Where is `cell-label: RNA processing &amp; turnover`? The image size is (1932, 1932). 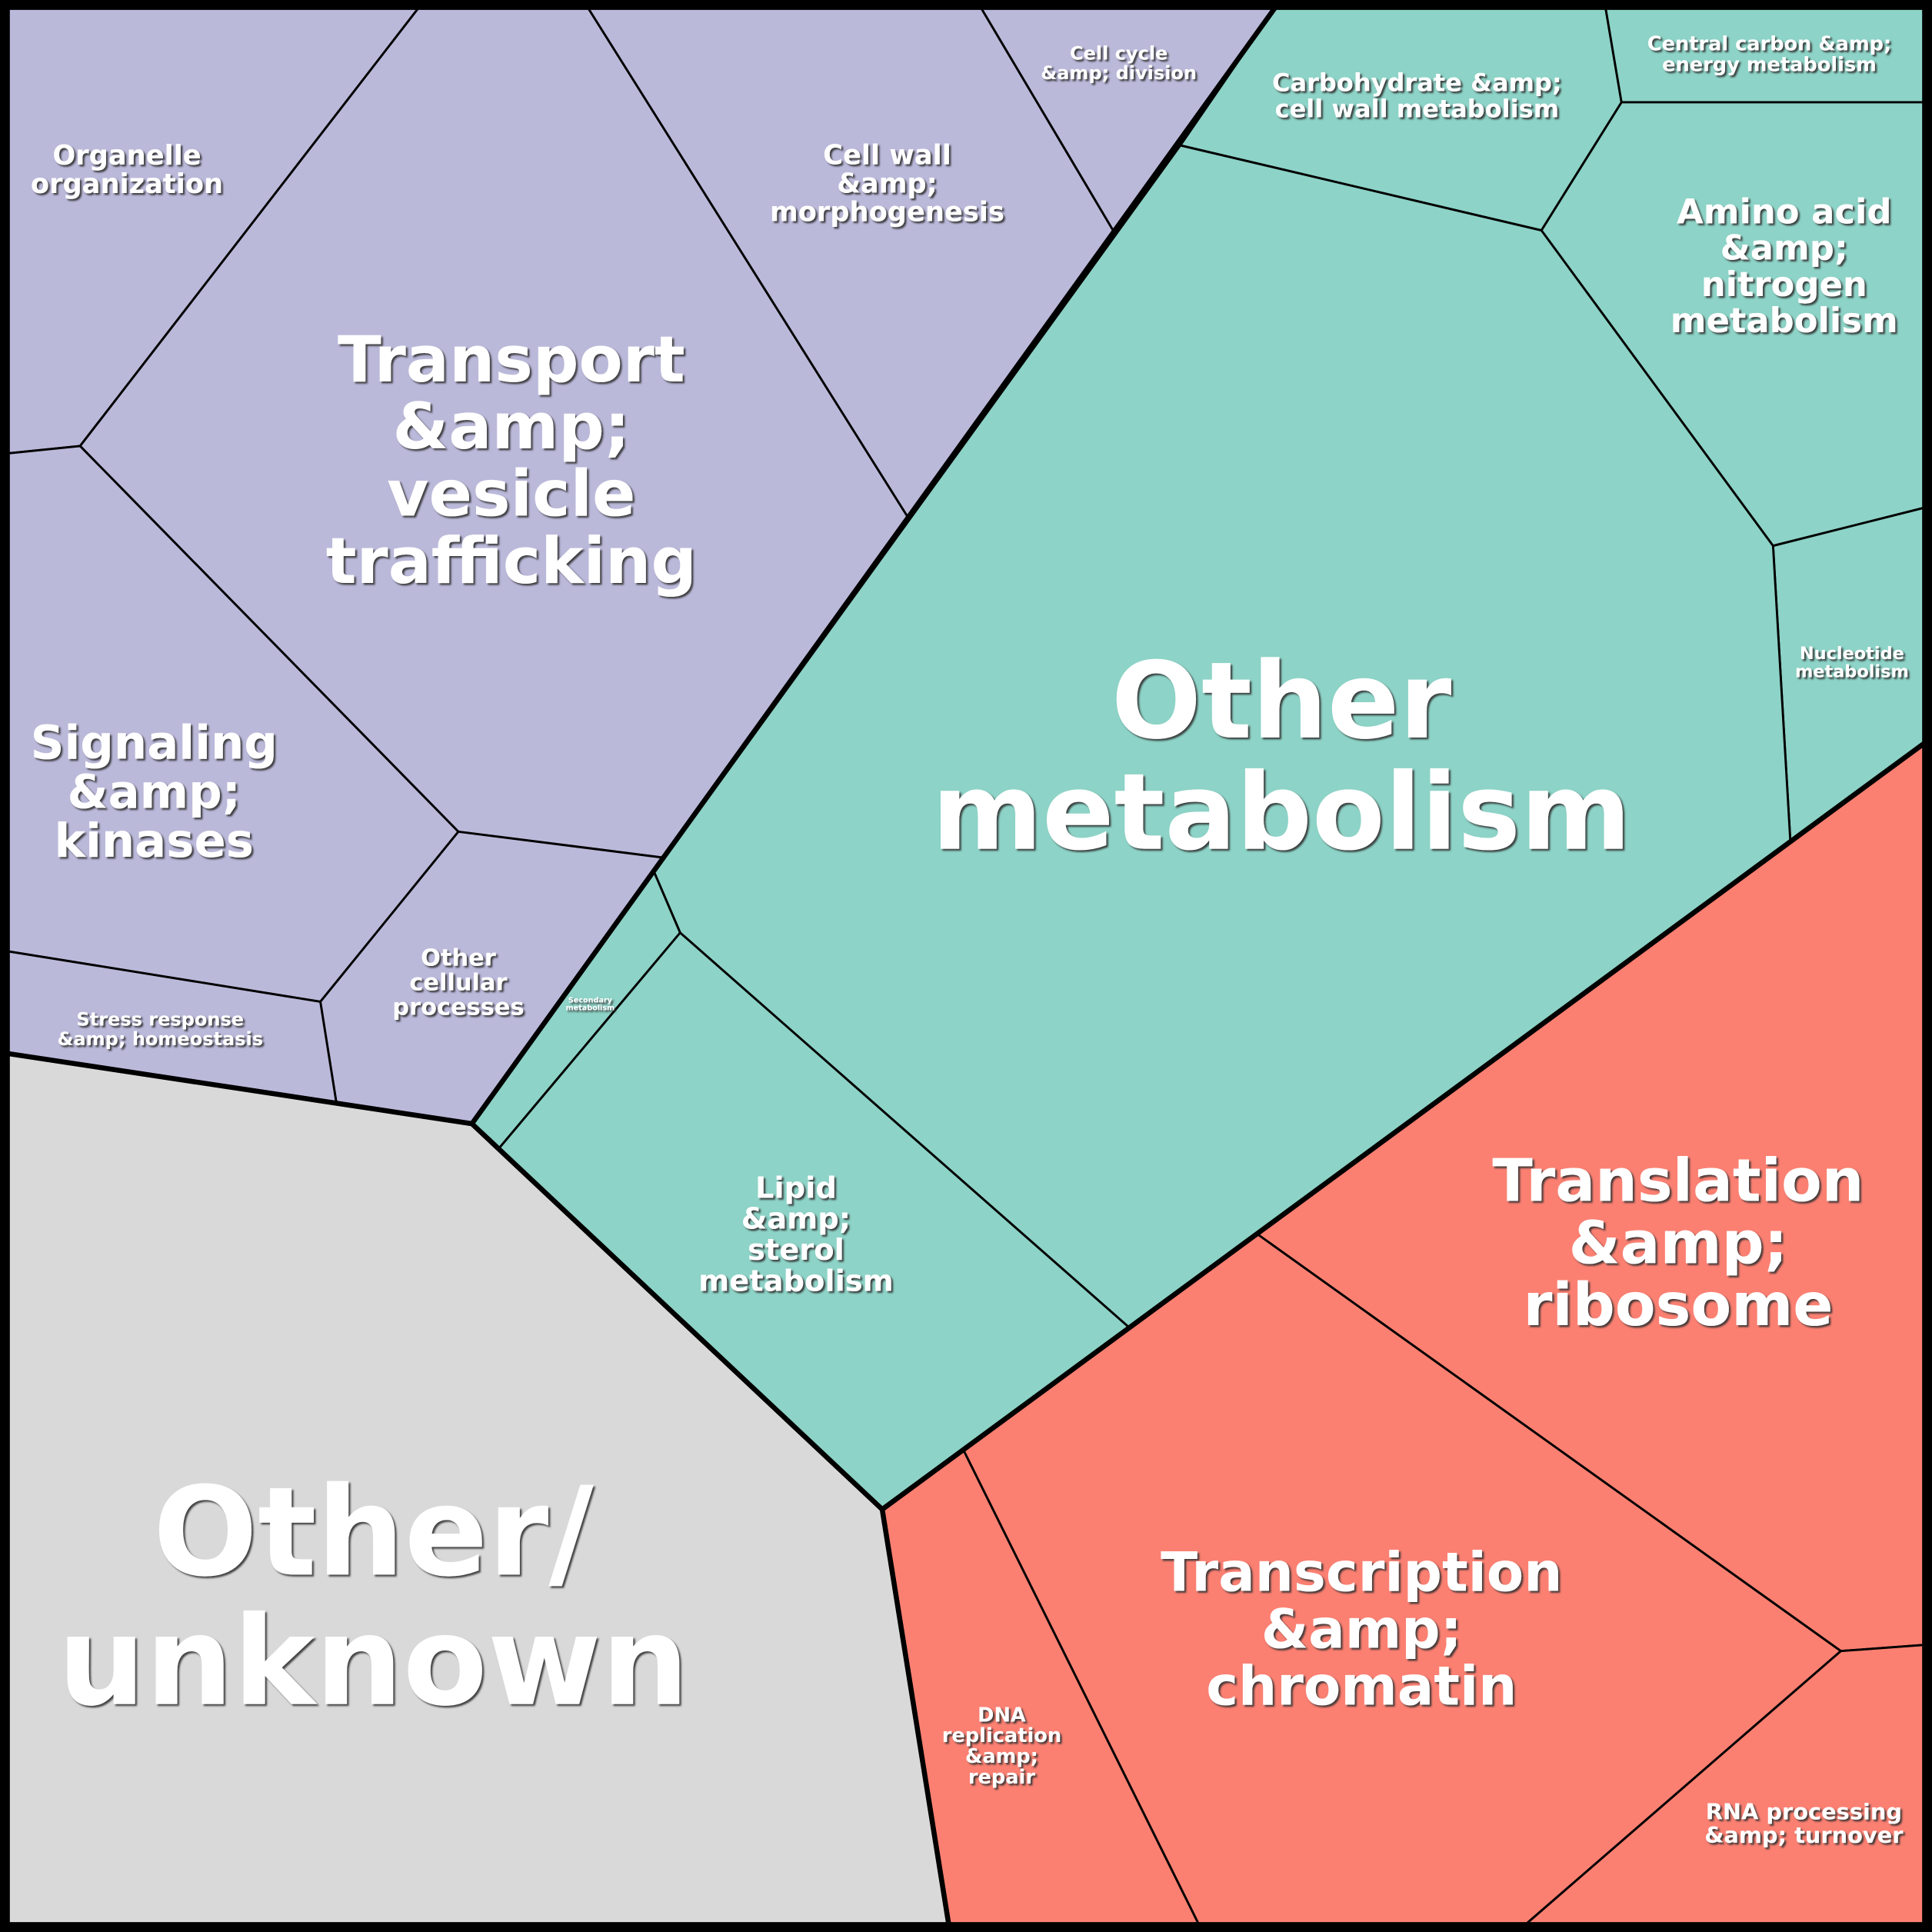
cell-label: RNA processing &amp; turnover is located at coordinates (1804, 1822).